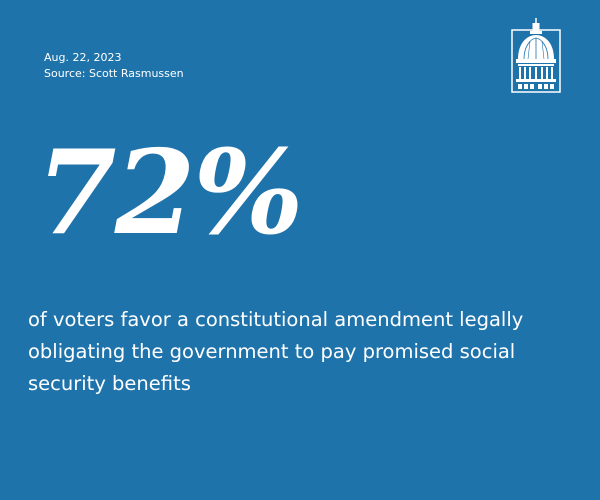 This screenshot has width=600, height=500. I want to click on date-label: Aug. 22, 2023, so click(83, 57).